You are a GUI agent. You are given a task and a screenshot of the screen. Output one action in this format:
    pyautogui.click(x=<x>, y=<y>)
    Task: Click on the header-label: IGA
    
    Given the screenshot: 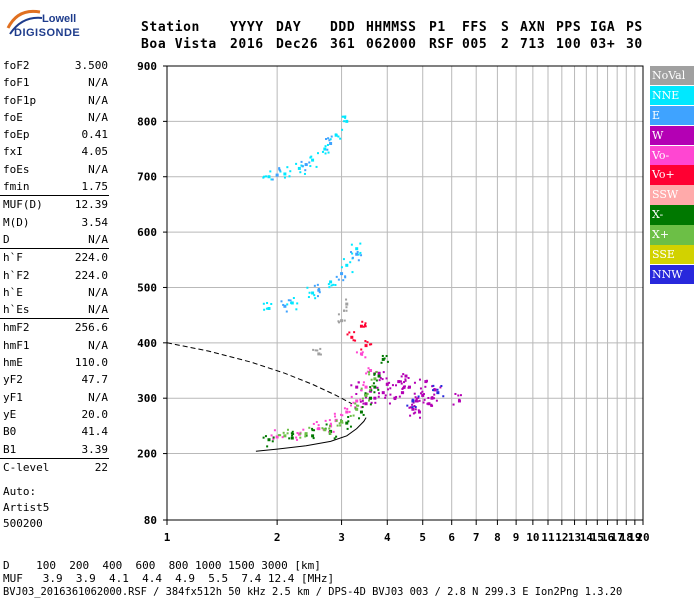 What is the action you would take?
    pyautogui.click(x=603, y=27)
    